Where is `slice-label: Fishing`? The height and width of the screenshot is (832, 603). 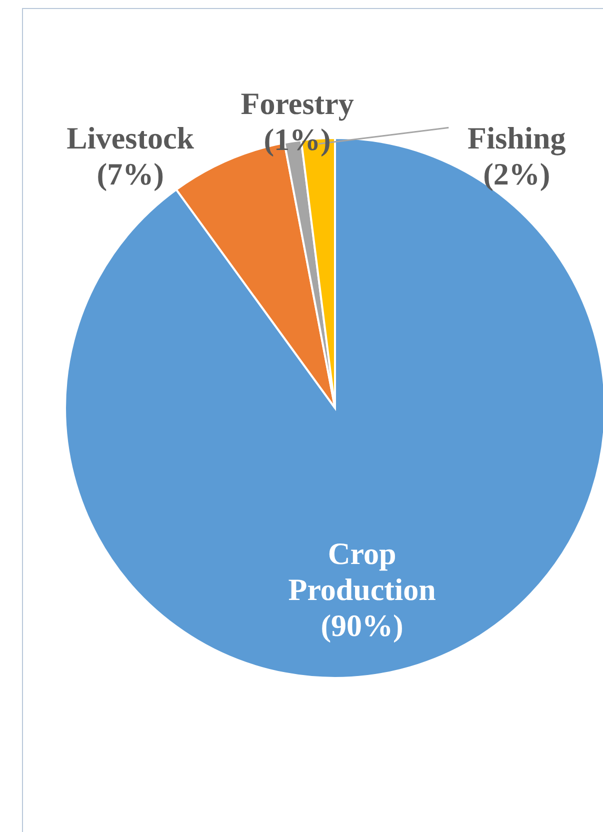 slice-label: Fishing is located at coordinates (517, 138).